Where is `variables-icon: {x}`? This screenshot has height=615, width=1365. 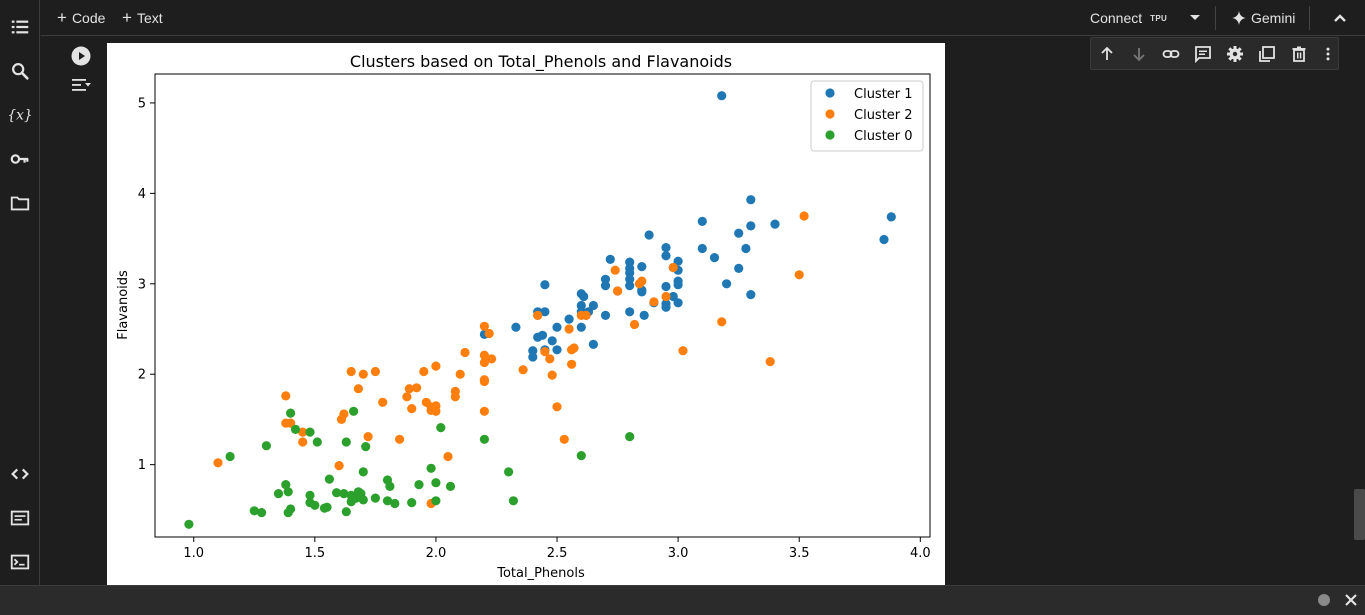
variables-icon: {x} is located at coordinates (20, 115).